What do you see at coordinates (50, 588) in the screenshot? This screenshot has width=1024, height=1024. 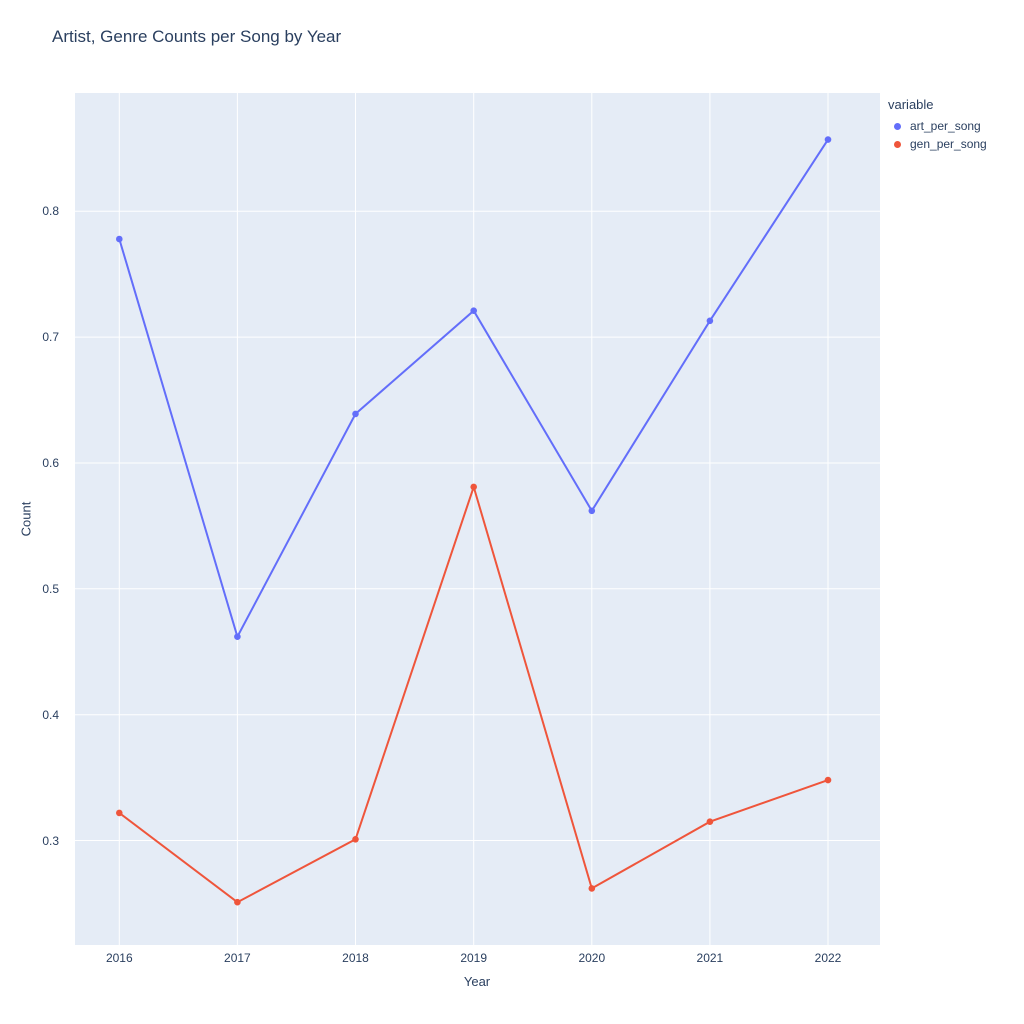 I see `y-tick-label: 0.5` at bounding box center [50, 588].